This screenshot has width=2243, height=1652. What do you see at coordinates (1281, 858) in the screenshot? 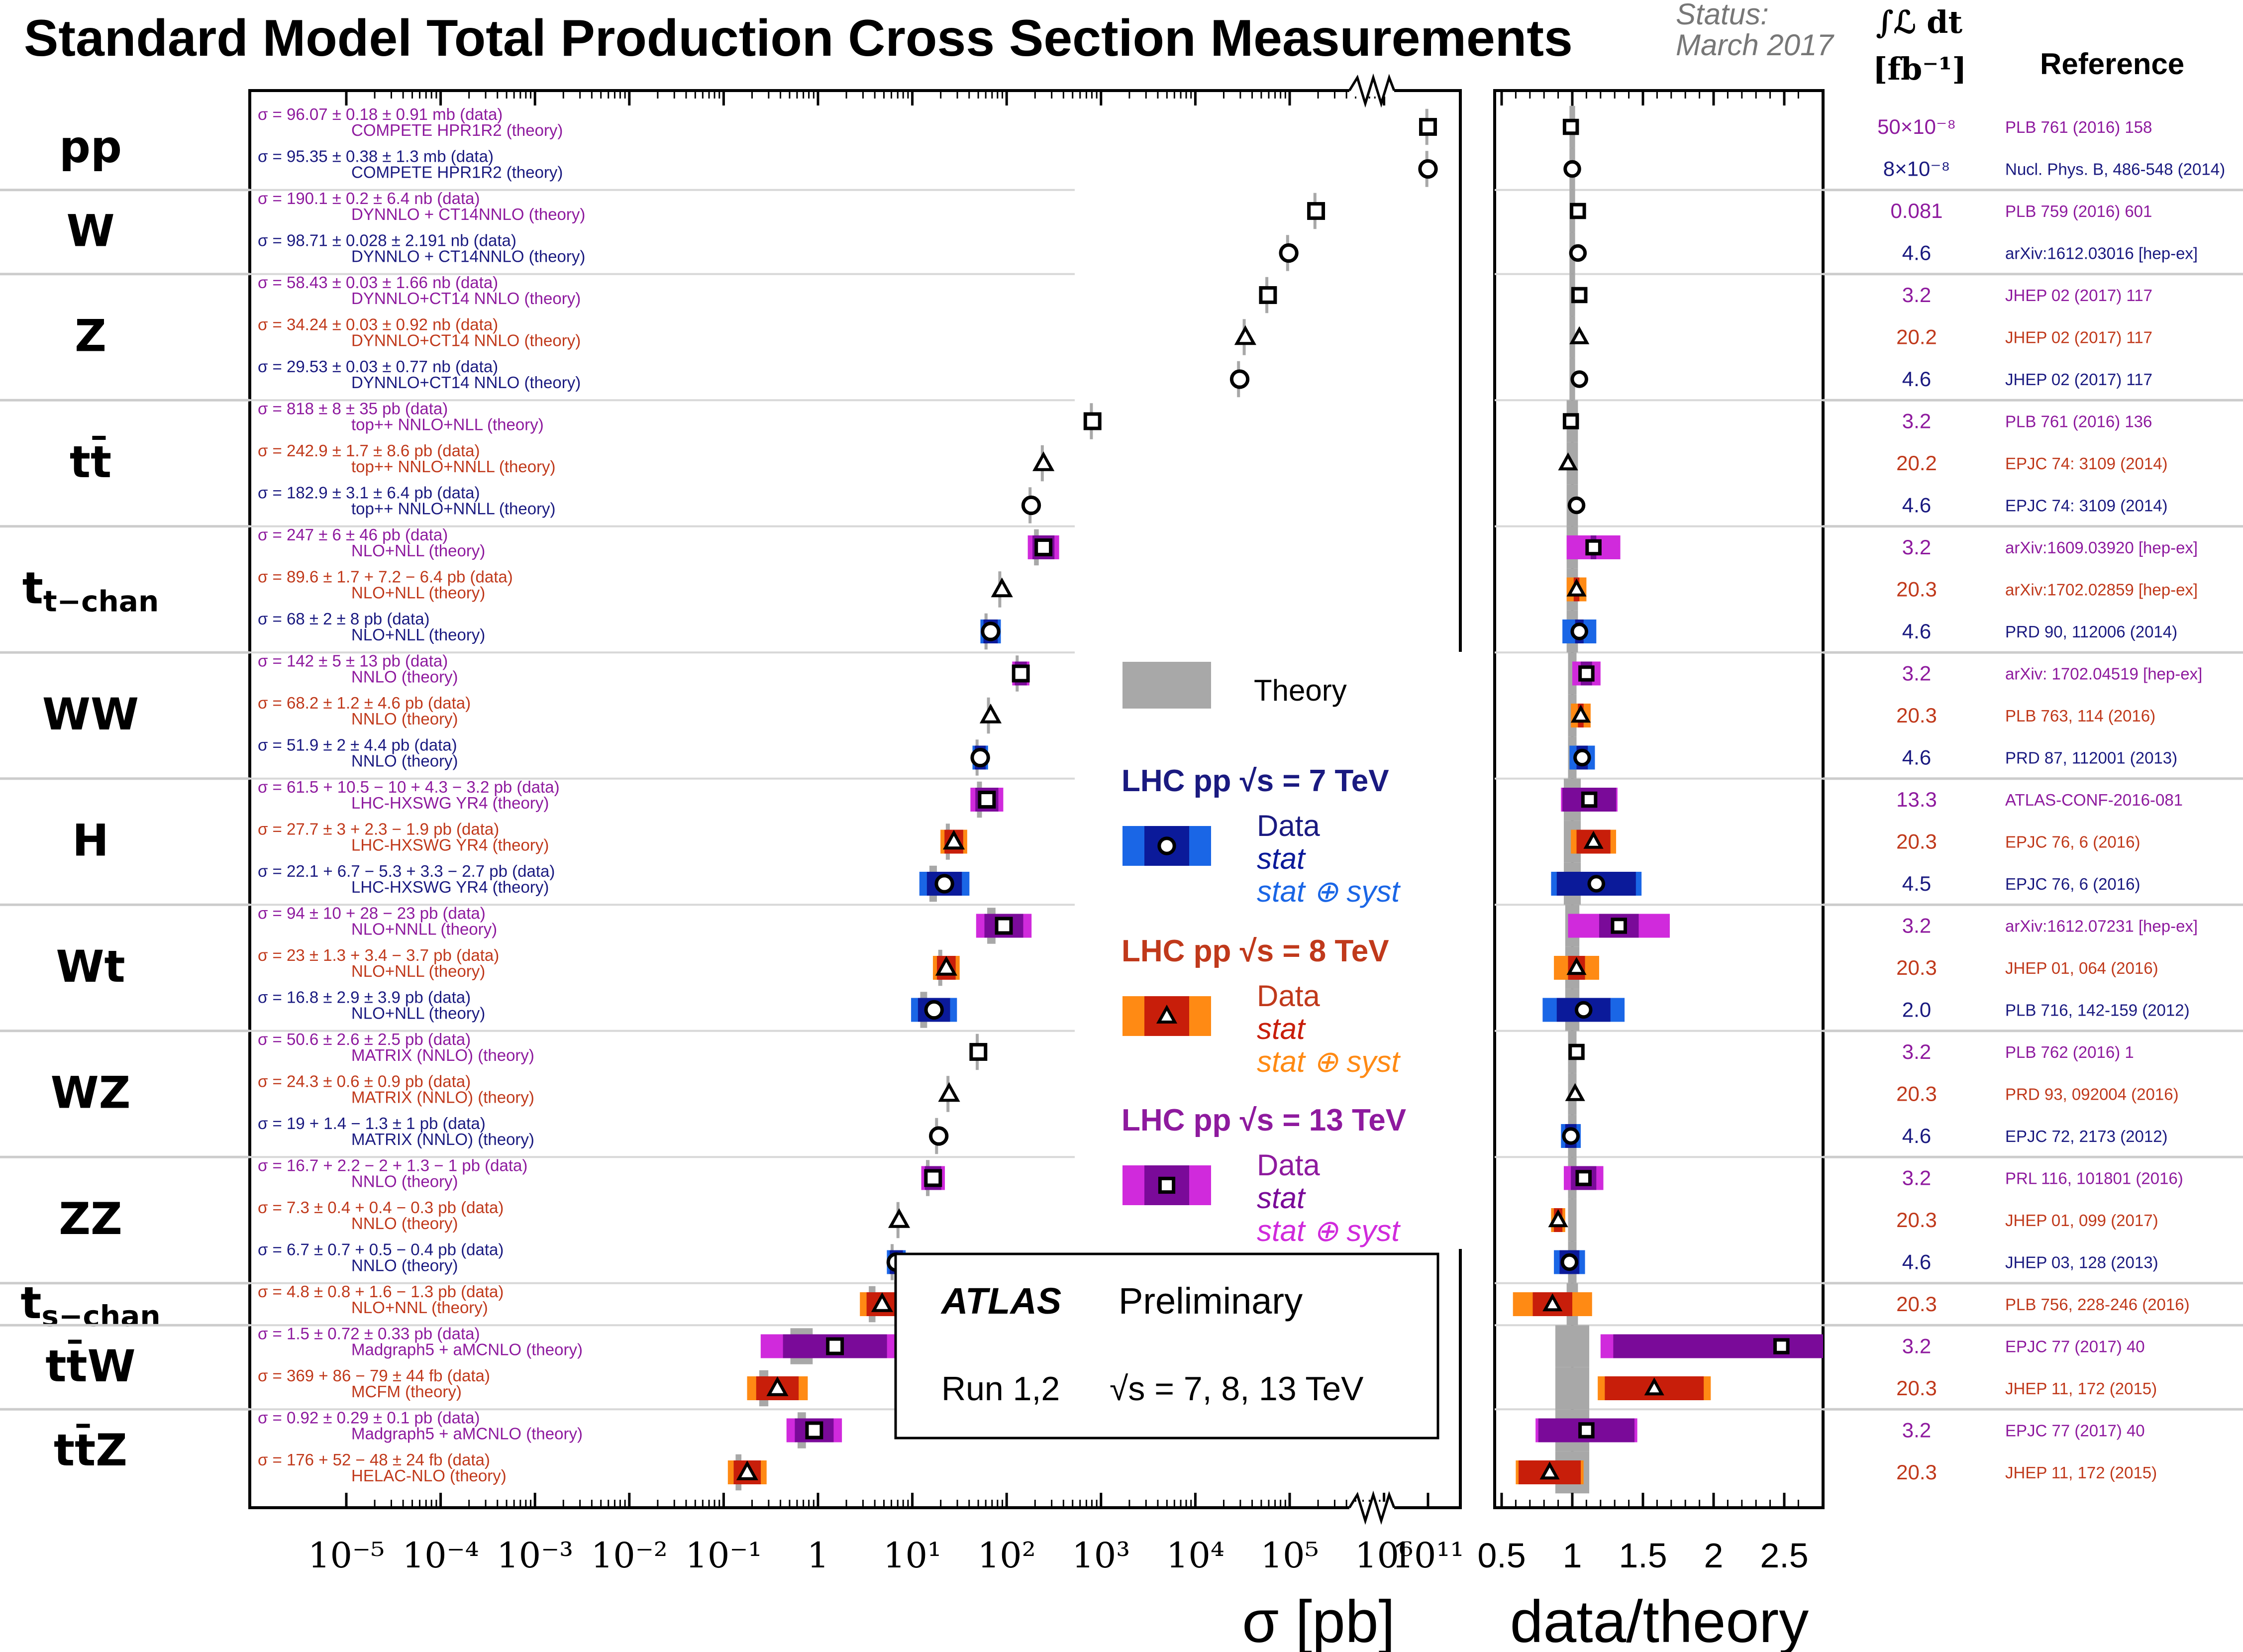
I see `legend-stat-label: stat` at bounding box center [1281, 858].